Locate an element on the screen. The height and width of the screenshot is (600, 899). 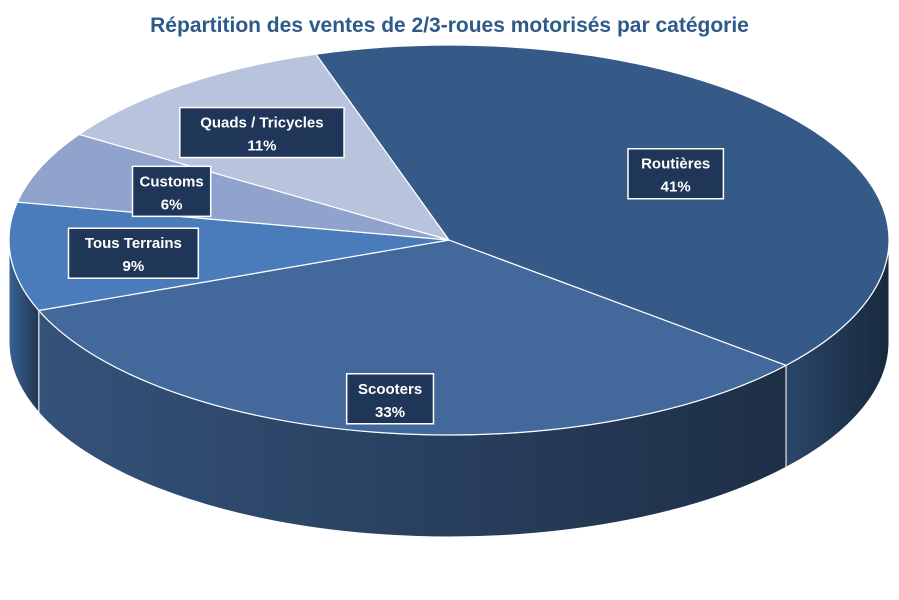
data-label-customs: Customs 6% is located at coordinates (171, 191).